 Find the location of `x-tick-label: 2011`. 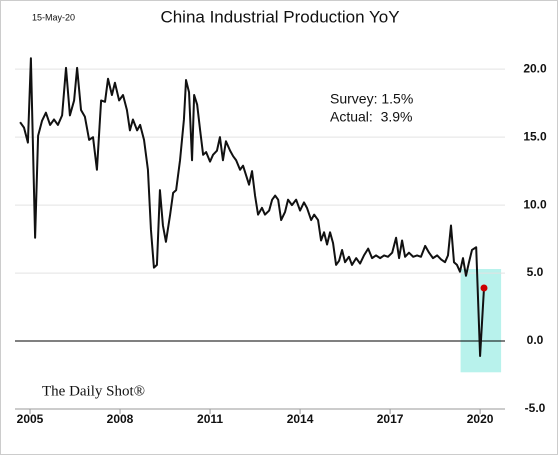

x-tick-label: 2011 is located at coordinates (210, 419).